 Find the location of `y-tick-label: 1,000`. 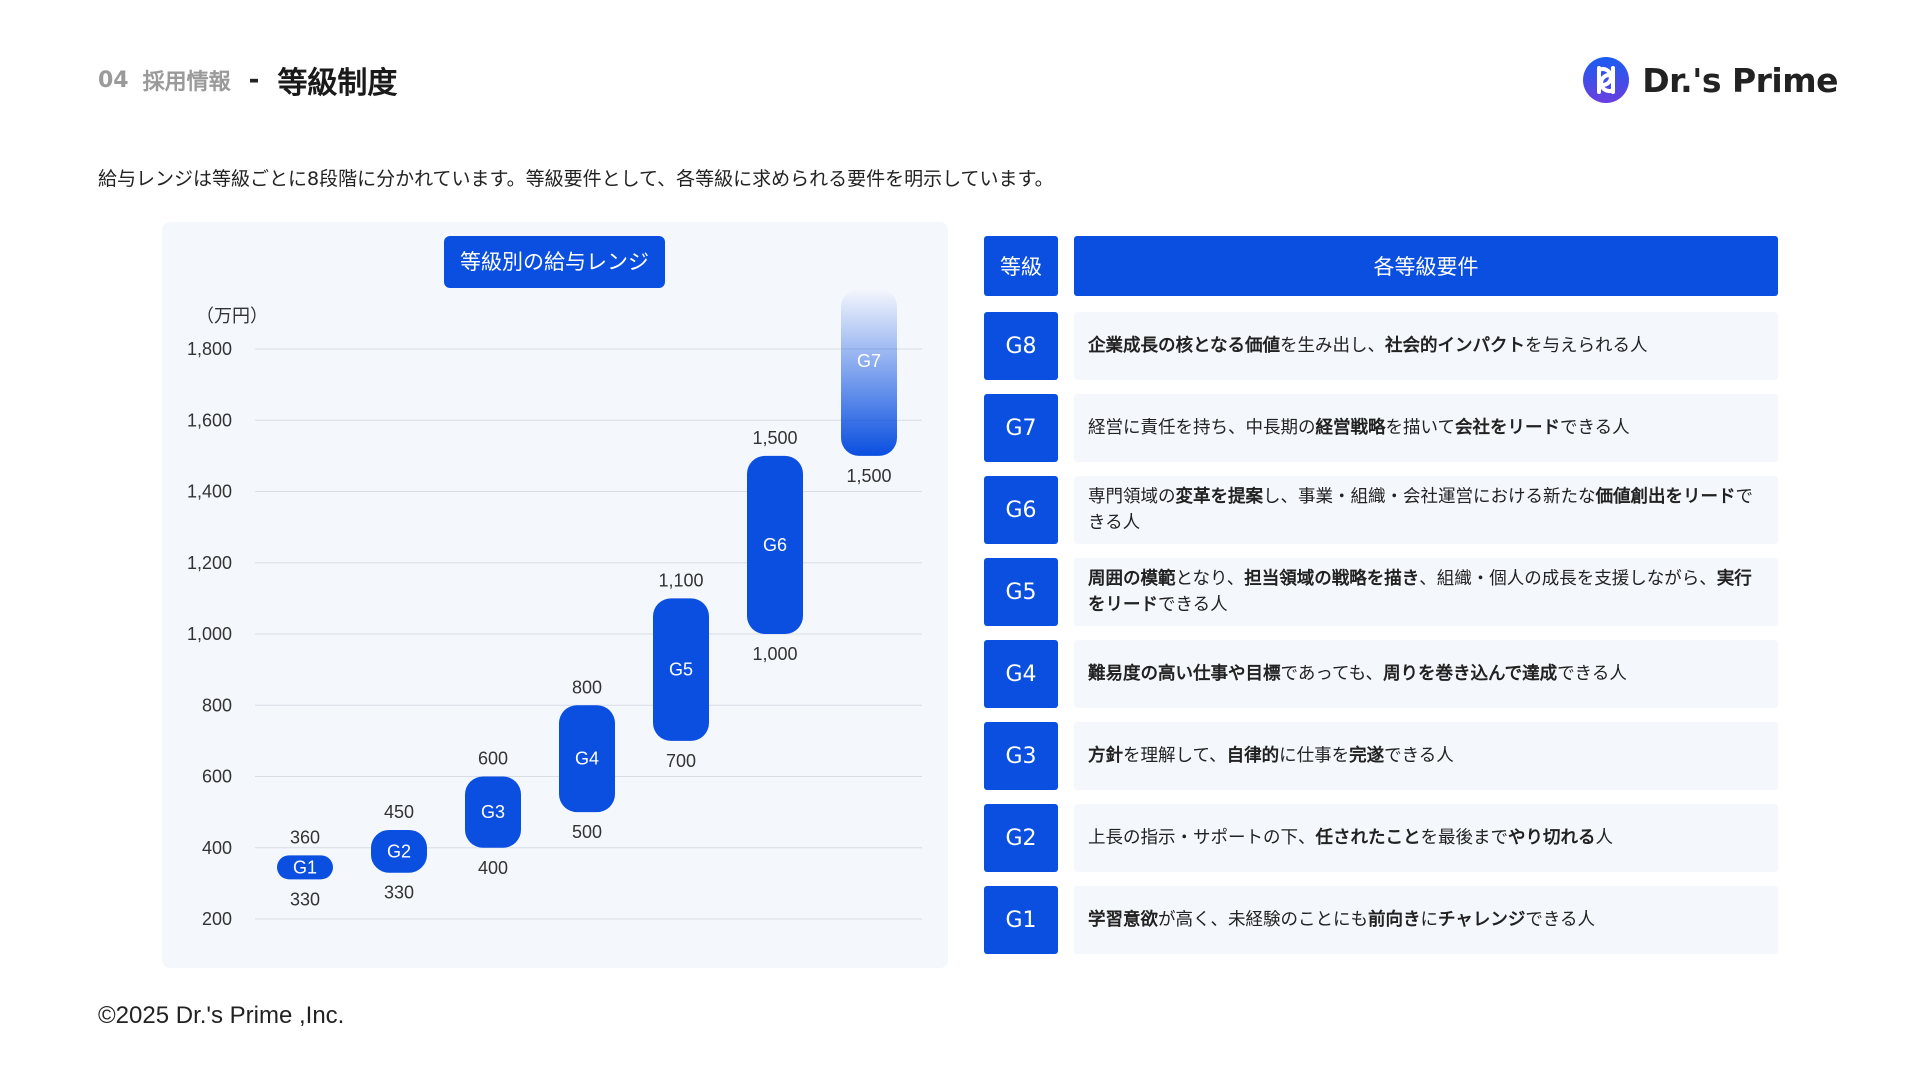

y-tick-label: 1,000 is located at coordinates (209, 634).